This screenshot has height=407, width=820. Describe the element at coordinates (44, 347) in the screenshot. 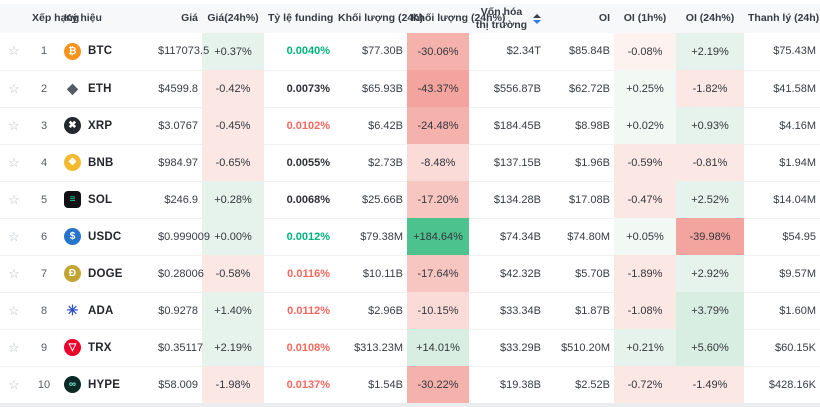

I see `rank-value: 9` at that location.